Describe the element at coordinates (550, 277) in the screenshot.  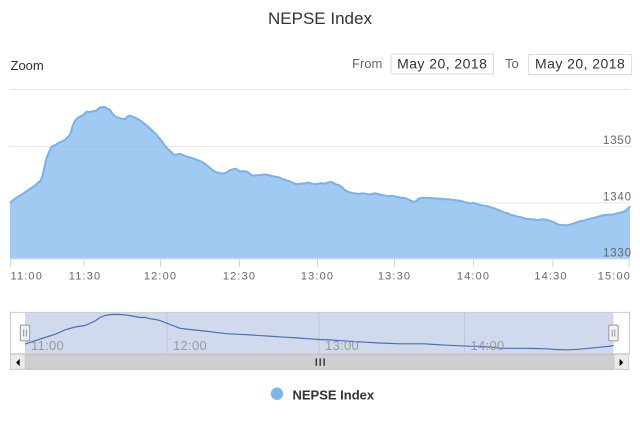
I see `svg-text: 14:30` at that location.